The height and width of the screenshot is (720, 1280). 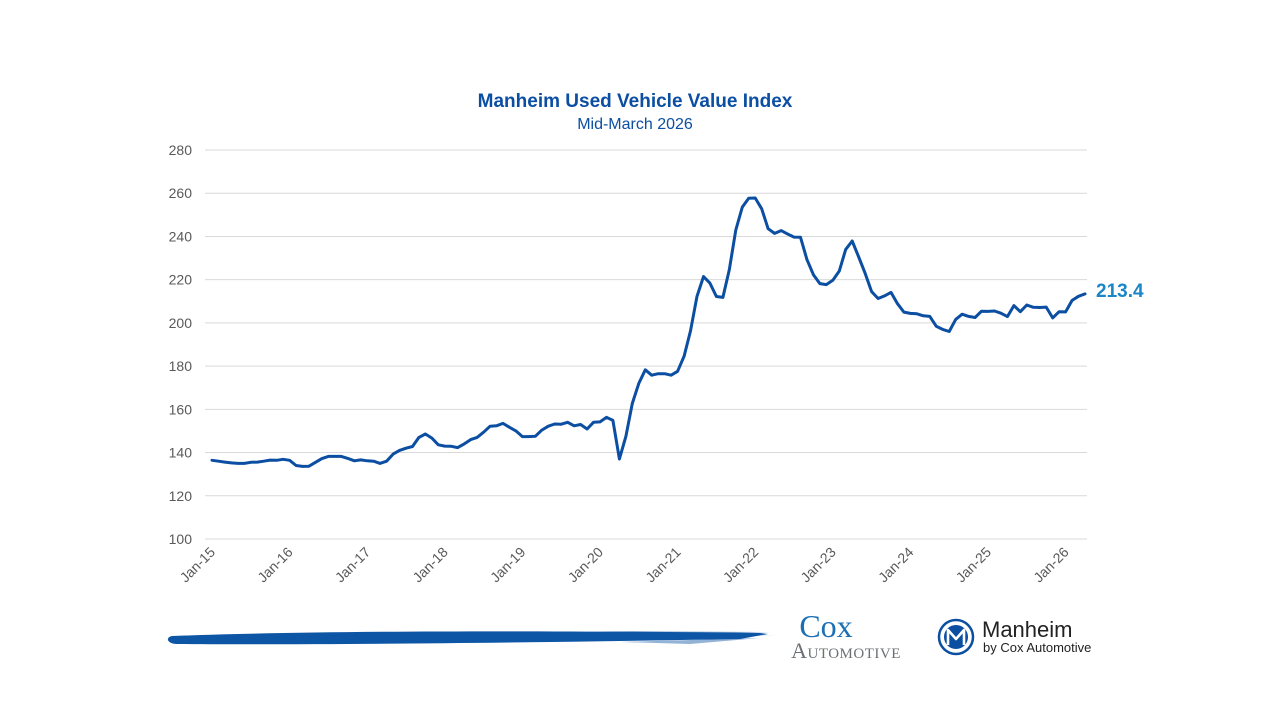 I want to click on x-tick-label: Jan-24, so click(x=896, y=565).